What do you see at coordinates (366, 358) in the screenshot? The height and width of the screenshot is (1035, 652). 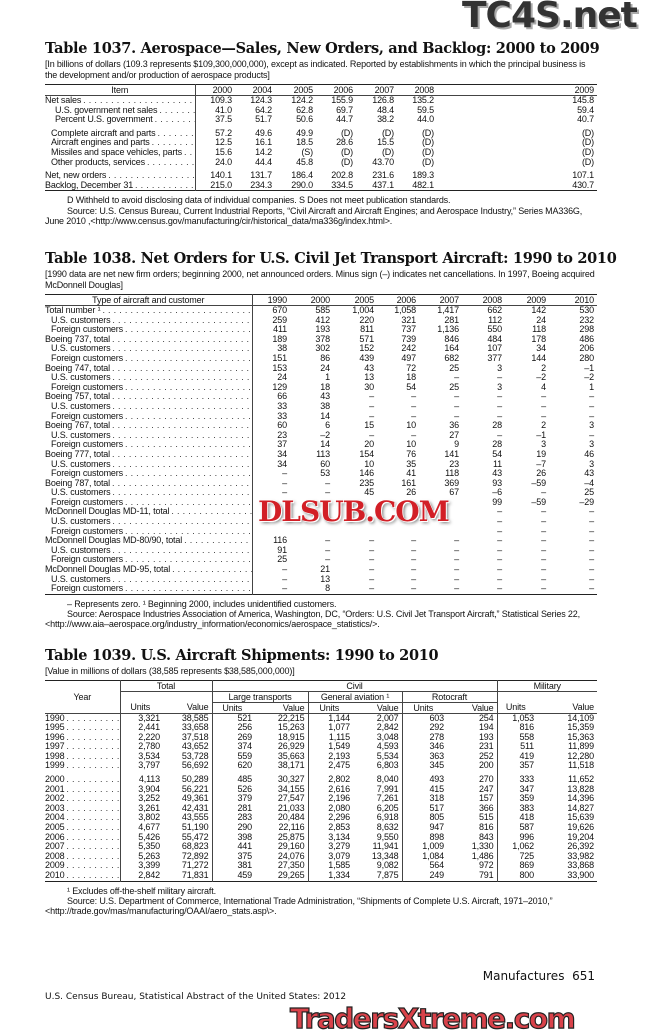 I see `cell-value: 439` at bounding box center [366, 358].